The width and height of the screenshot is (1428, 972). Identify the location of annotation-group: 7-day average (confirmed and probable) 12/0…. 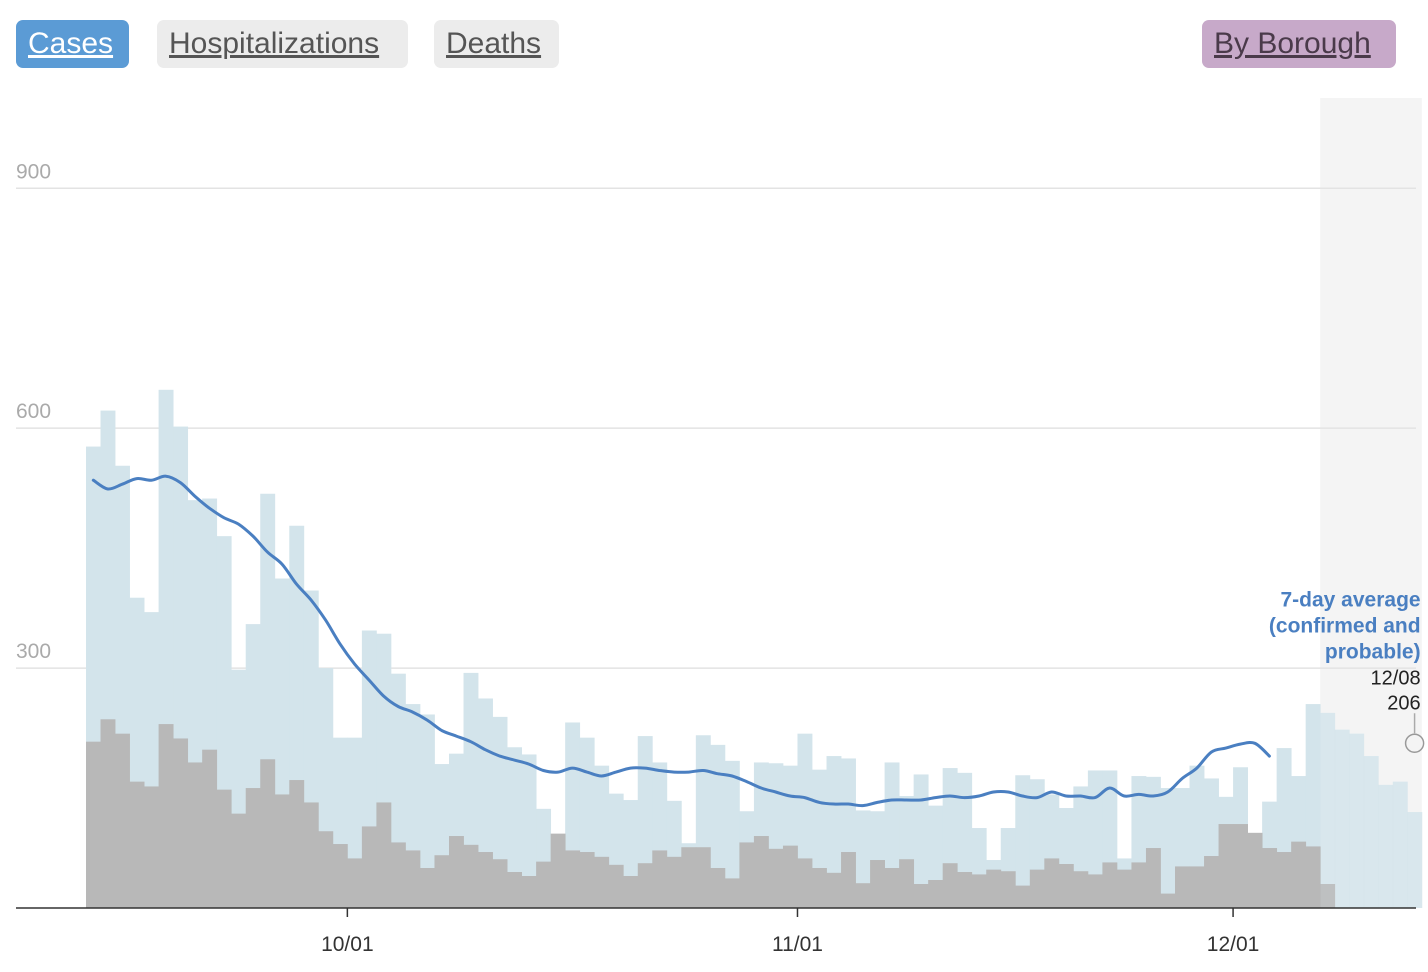
(1347, 671).